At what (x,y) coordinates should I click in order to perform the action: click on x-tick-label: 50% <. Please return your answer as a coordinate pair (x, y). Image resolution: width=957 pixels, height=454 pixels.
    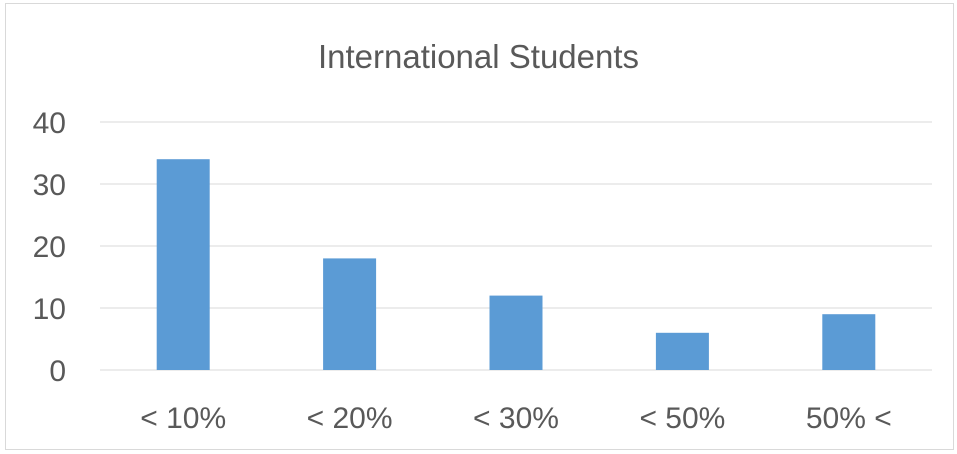
    Looking at the image, I should click on (849, 418).